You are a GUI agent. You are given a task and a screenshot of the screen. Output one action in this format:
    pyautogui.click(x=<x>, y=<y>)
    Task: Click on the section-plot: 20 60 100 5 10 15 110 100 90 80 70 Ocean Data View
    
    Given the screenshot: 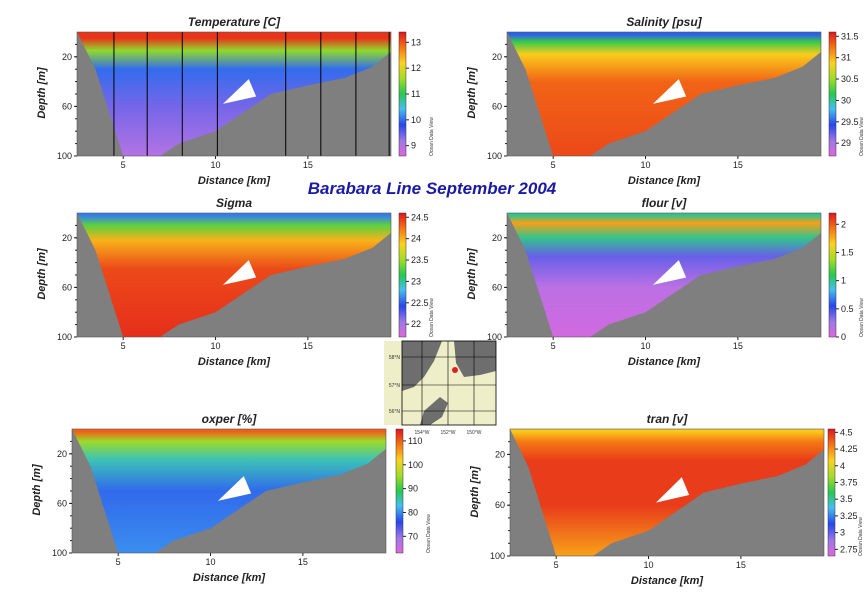 What is the action you would take?
    pyautogui.click(x=242, y=497)
    